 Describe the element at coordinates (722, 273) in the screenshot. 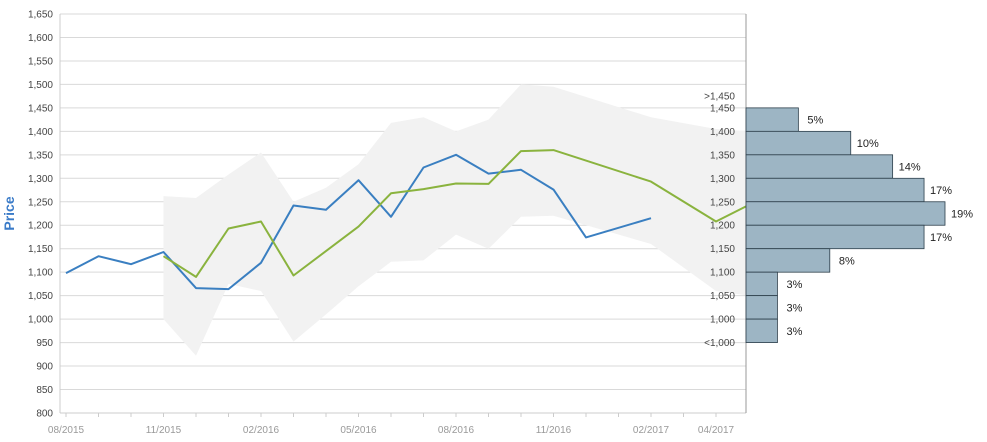

I see `histogram-bin-label: 1,100` at that location.